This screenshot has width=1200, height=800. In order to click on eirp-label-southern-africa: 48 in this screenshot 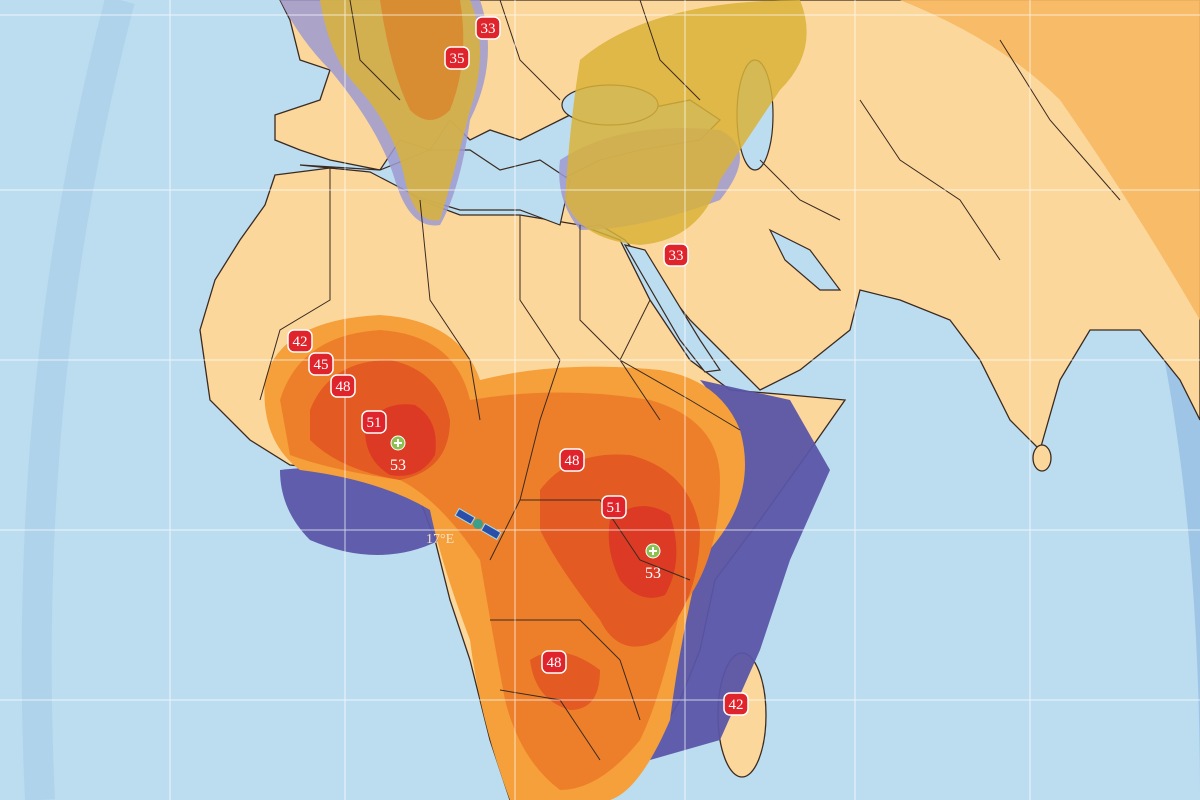, I will do `click(554, 662)`.